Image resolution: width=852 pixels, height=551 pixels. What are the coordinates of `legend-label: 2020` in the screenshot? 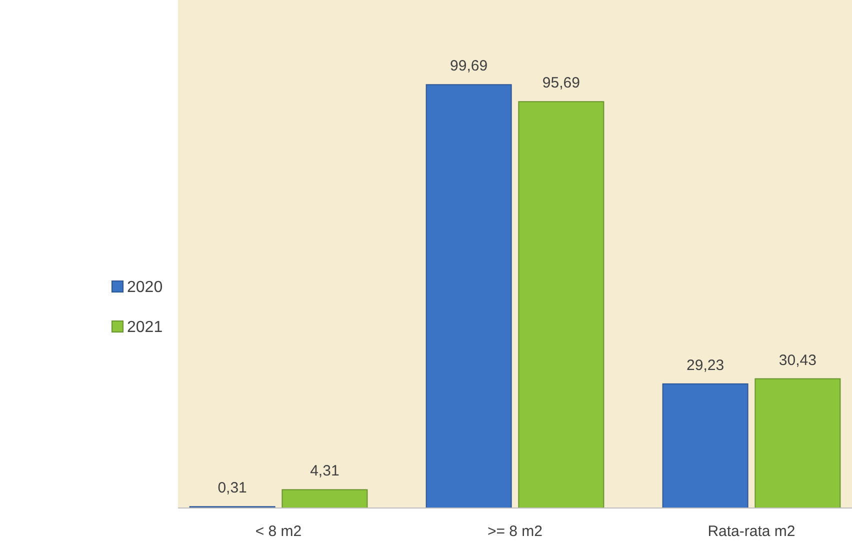 It's located at (145, 287).